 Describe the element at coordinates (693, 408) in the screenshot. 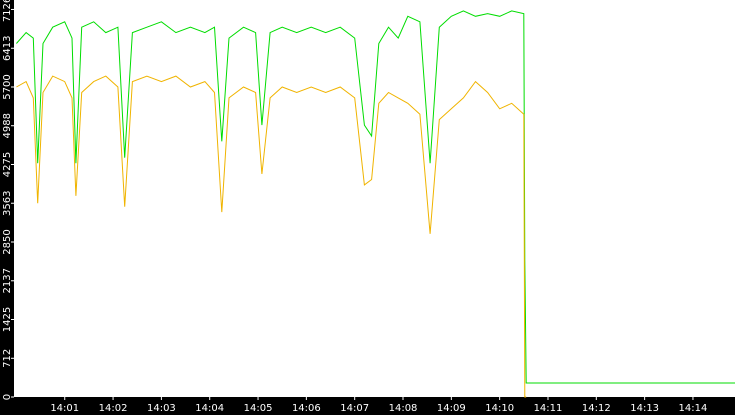

I see `x-tick-label: 14:14` at that location.